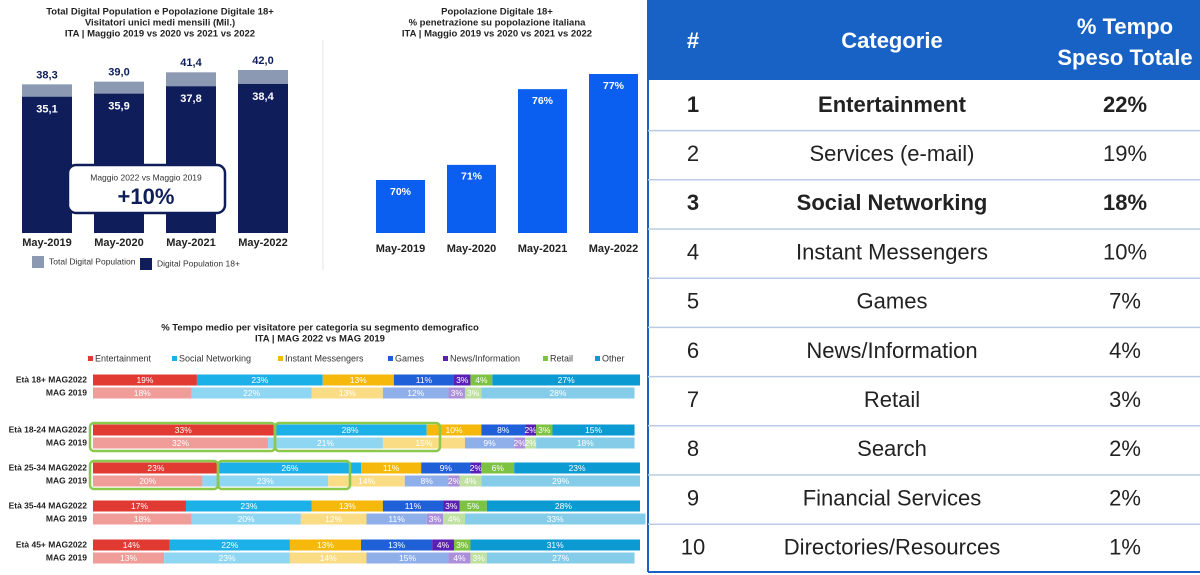 Image resolution: width=1200 pixels, height=575 pixels. I want to click on data-label: 11%, so click(424, 380).